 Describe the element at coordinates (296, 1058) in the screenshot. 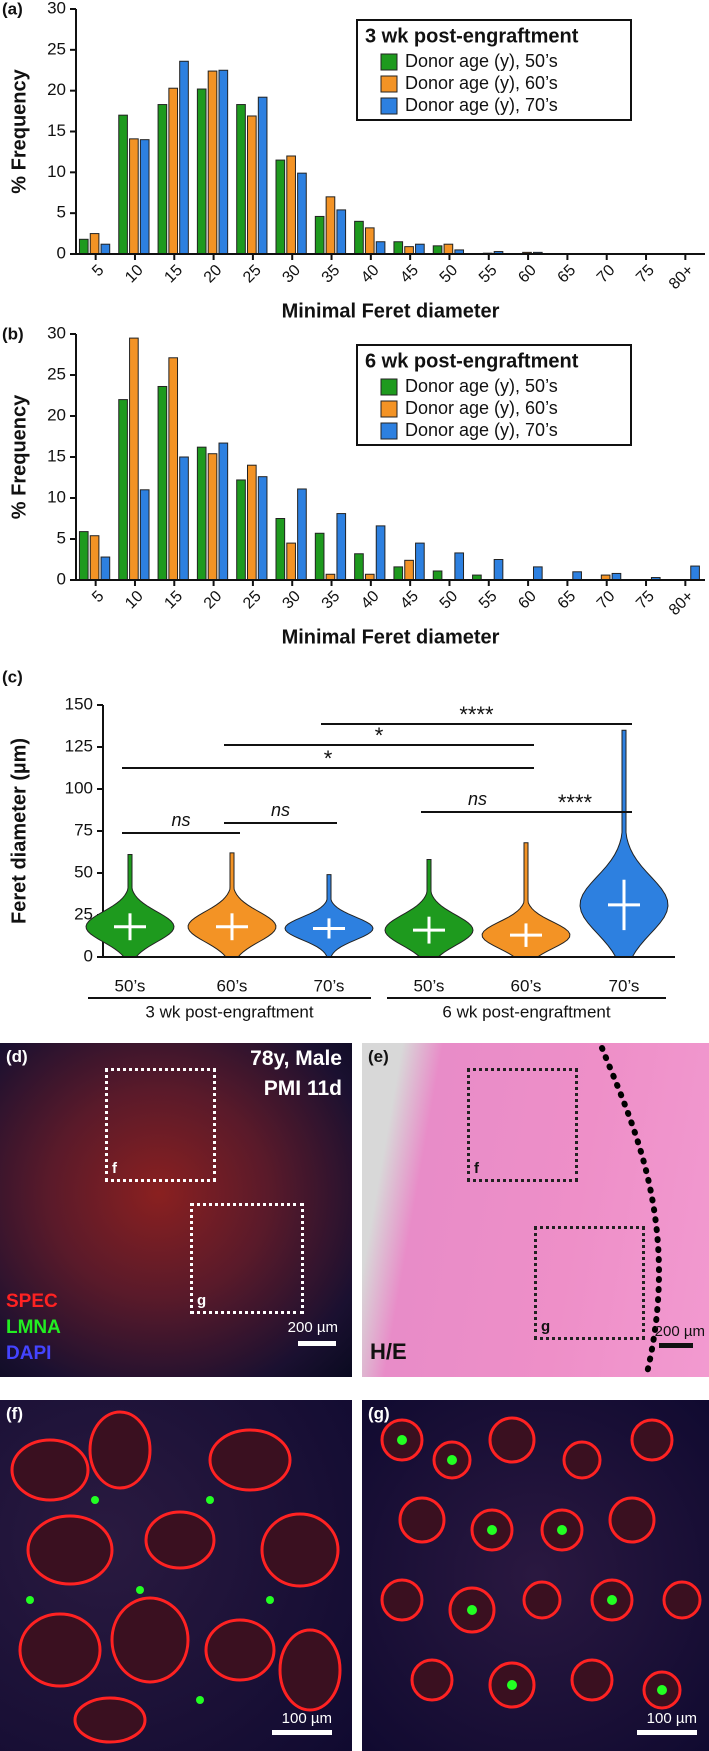

I see `image-label: 78y, Male` at that location.